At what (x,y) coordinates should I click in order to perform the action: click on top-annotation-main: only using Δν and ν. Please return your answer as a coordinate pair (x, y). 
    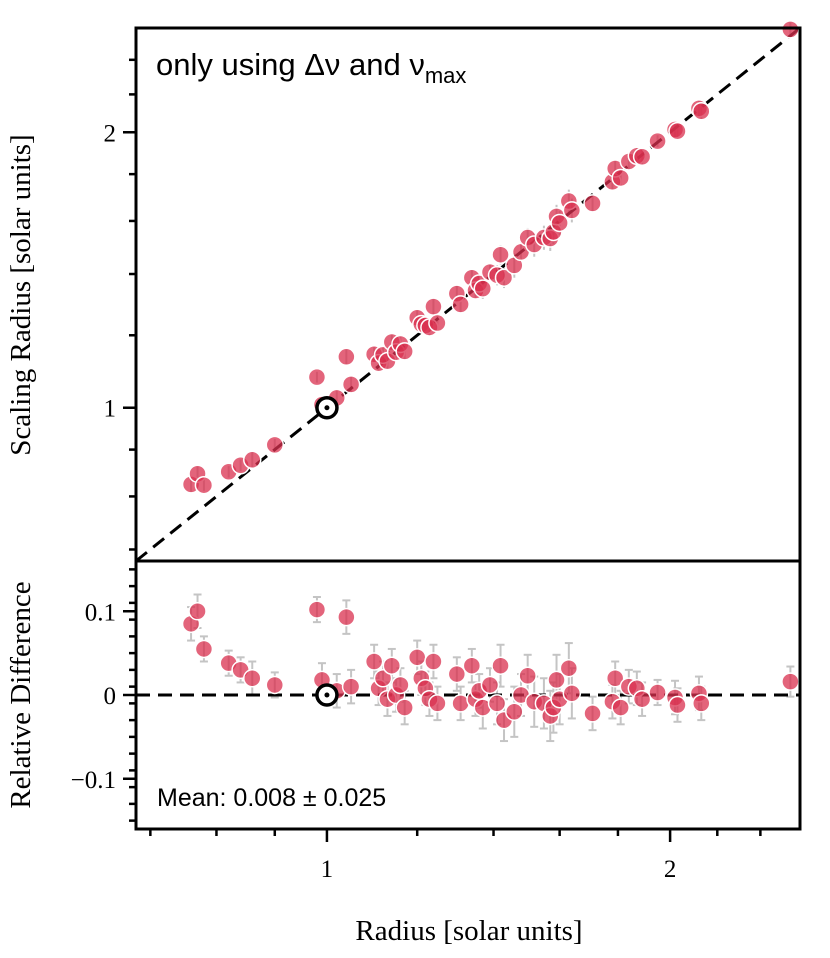
    Looking at the image, I should click on (290, 64).